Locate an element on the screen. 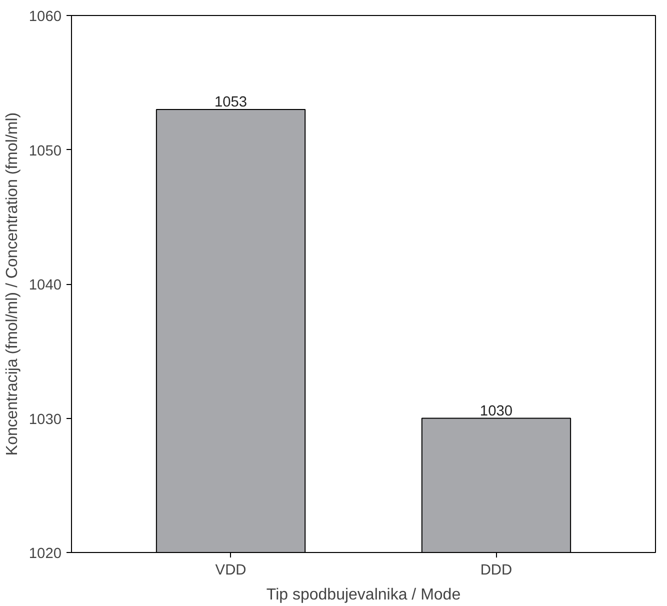 This screenshot has width=667, height=606. y-tick-label: 1030 is located at coordinates (45, 420).